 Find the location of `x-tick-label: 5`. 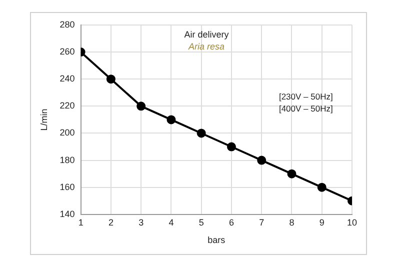

x-tick-label: 5 is located at coordinates (201, 222).